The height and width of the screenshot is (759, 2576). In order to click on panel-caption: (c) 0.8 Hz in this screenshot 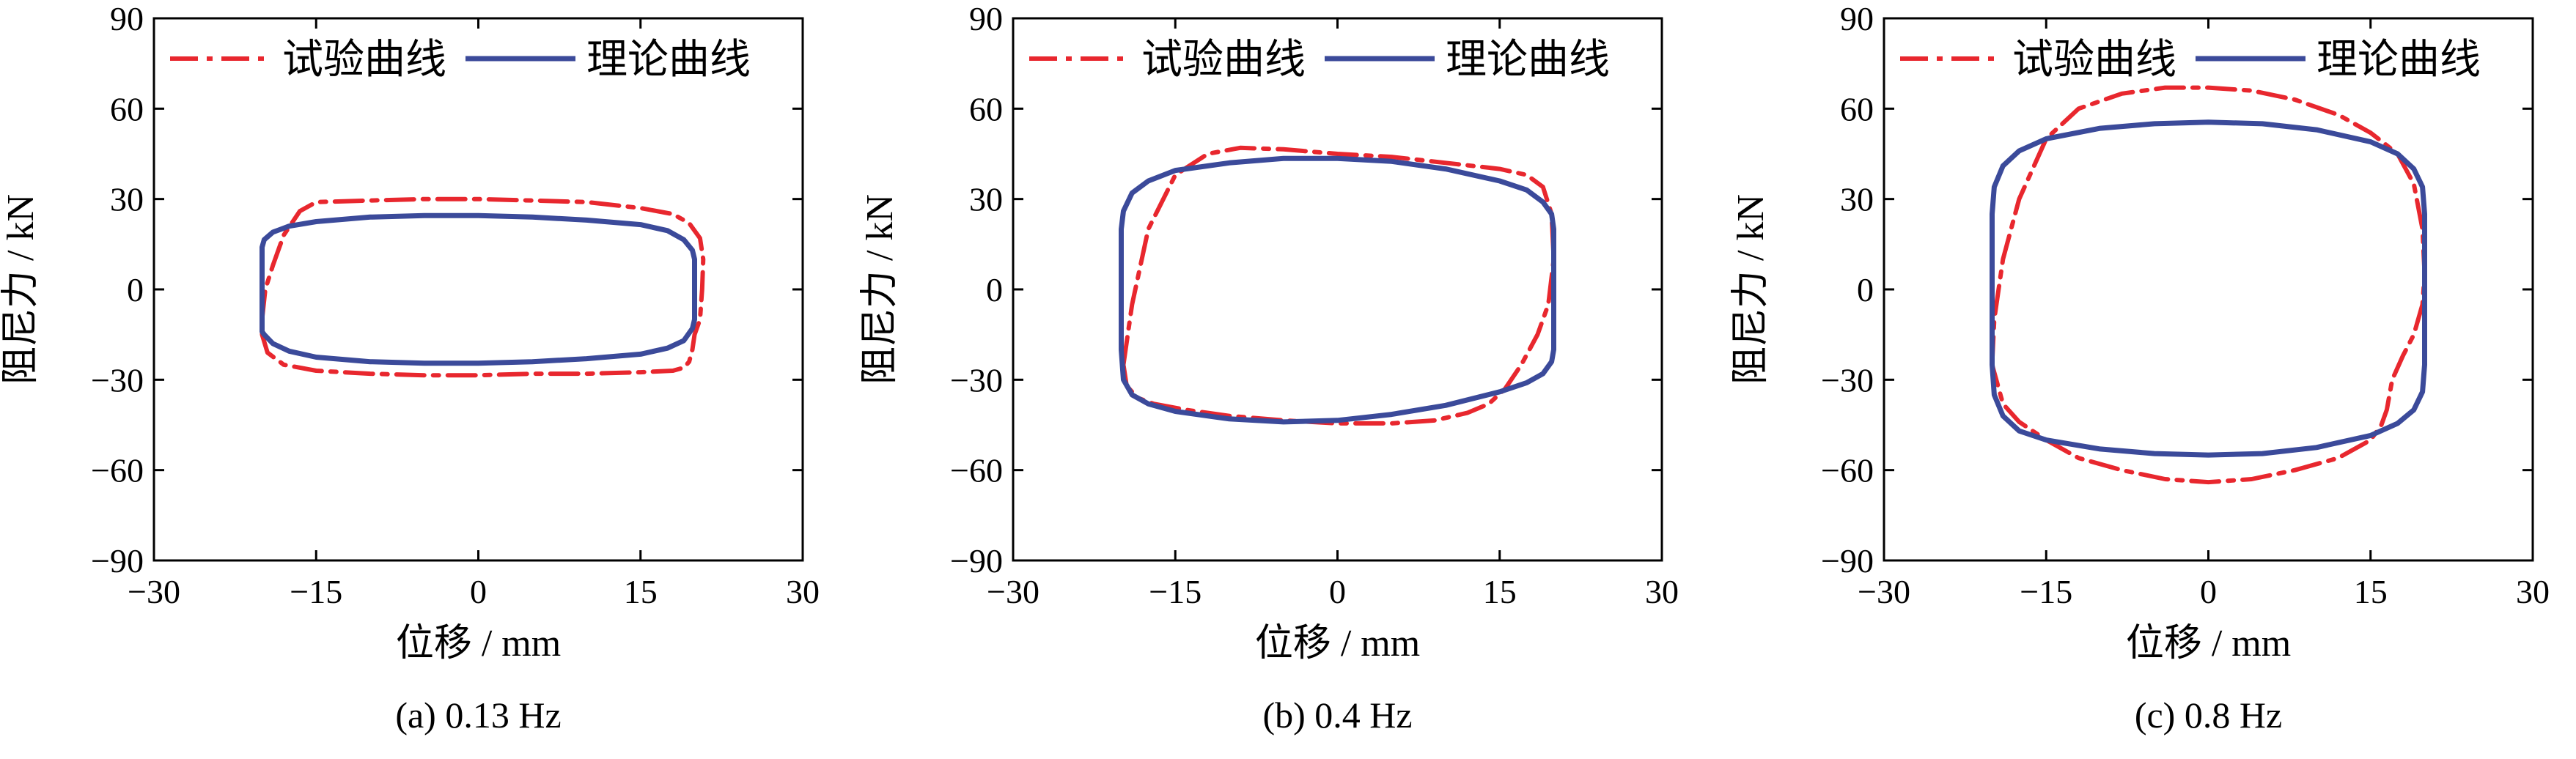, I will do `click(2208, 715)`.